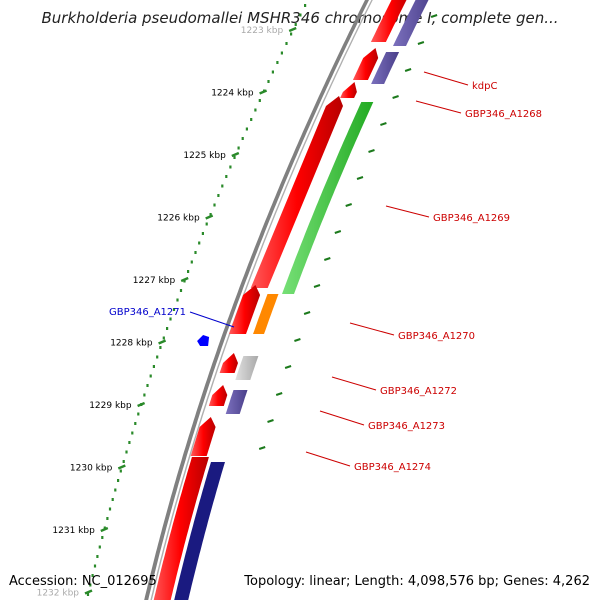  Describe the element at coordinates (203, 340) in the screenshot. I see `gene-GBP346_A1271` at that location.